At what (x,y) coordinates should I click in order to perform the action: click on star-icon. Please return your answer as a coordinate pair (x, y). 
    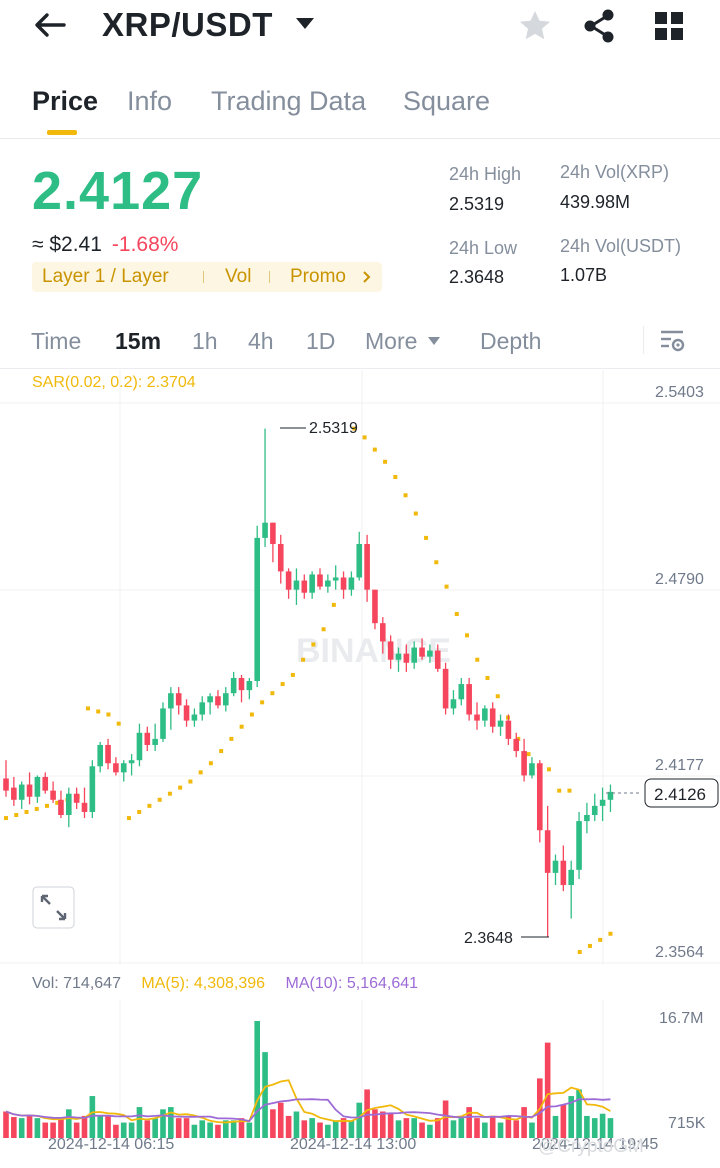
    Looking at the image, I should click on (535, 26).